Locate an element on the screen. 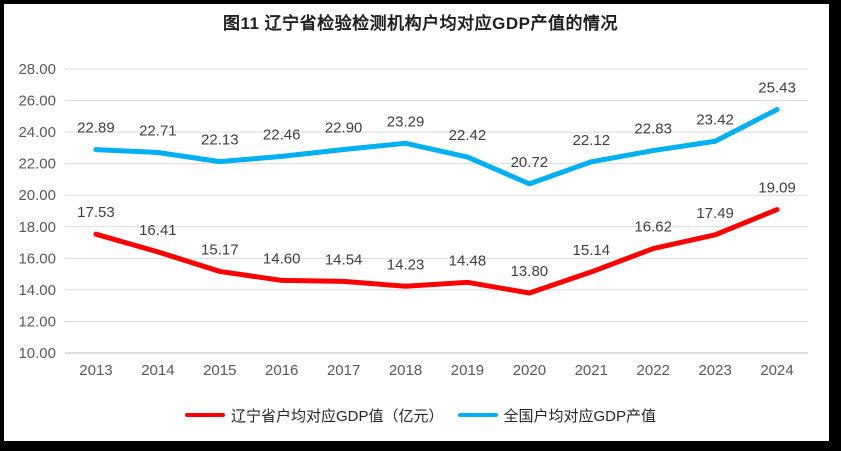 The image size is (841, 451). y-tick-label: 20.00 is located at coordinates (37, 195).